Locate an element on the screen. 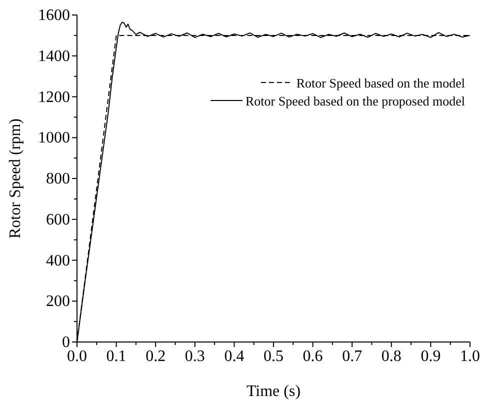  legend-label: Rotor Speed based on the proposed model is located at coordinates (355, 100).